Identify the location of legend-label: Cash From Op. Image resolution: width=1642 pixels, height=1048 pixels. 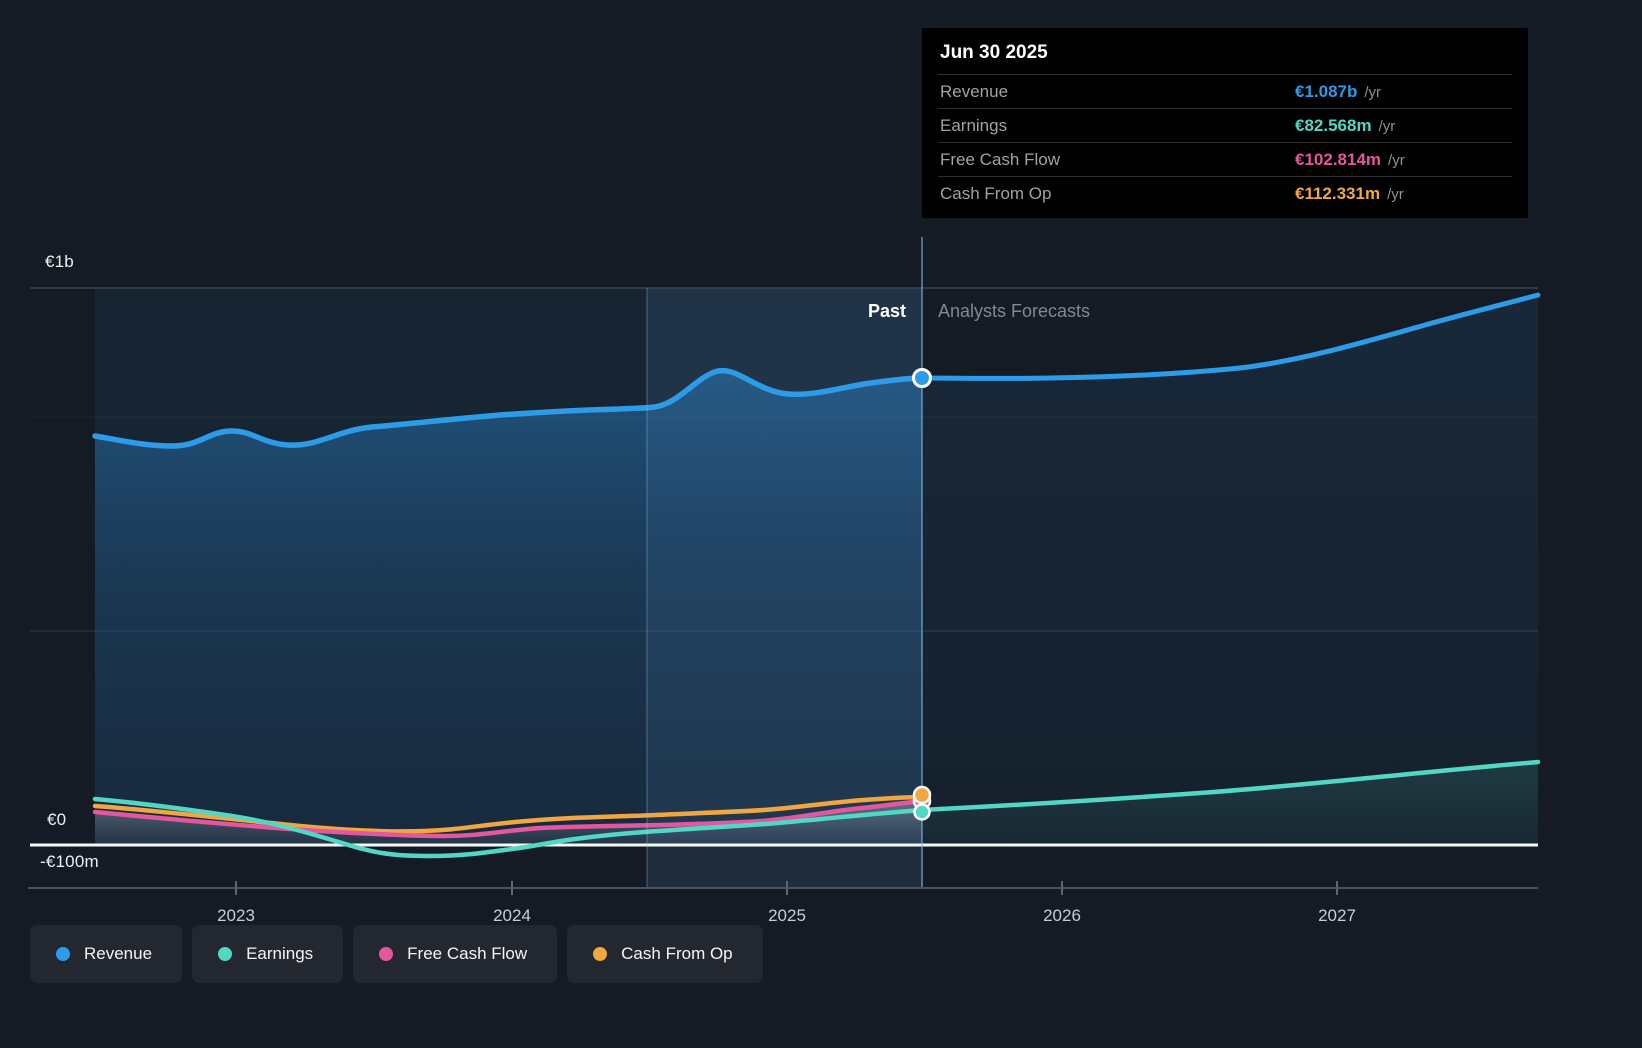
(677, 953).